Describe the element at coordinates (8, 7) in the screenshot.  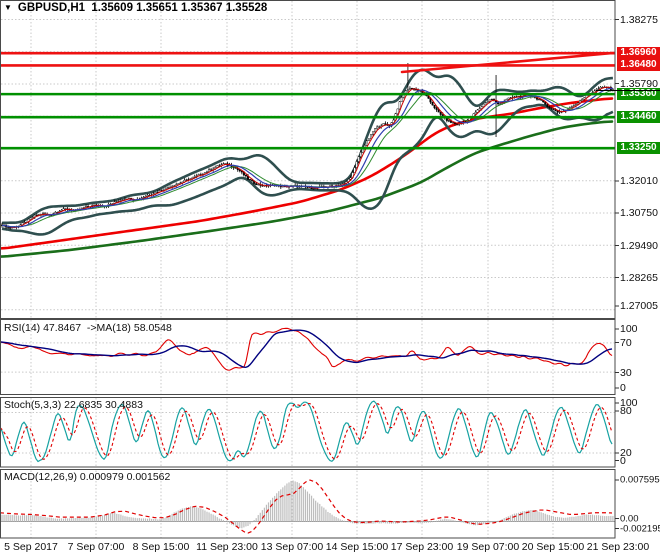
I see `symbol-dropdown-icon: ▼` at that location.